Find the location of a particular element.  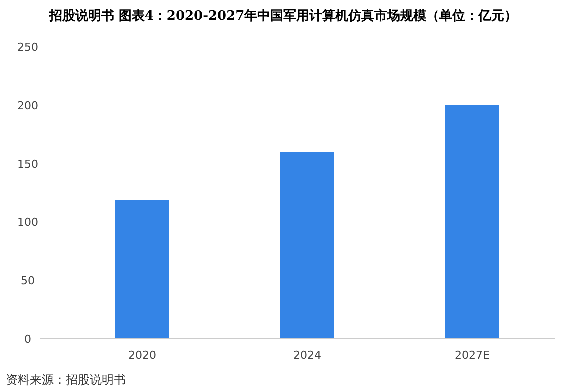

y-tick-label: 150 is located at coordinates (28, 164).